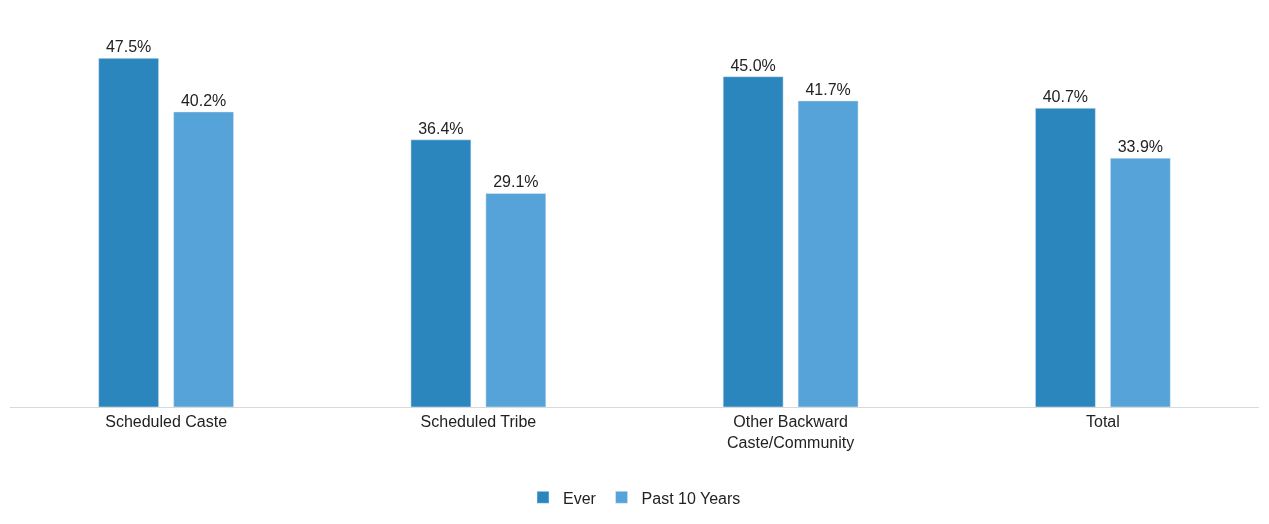 Image resolution: width=1269 pixels, height=524 pixels. I want to click on x-tick-label: Scheduled Tribe, so click(478, 422).